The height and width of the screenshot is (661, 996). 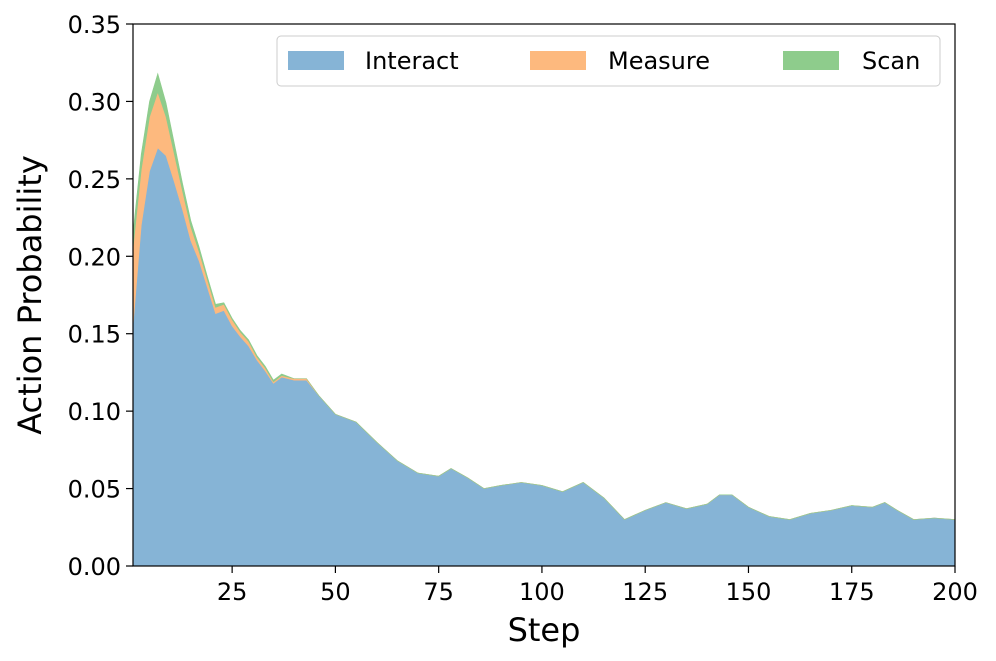 What do you see at coordinates (94, 102) in the screenshot?
I see `y-tick-label: 0.30` at bounding box center [94, 102].